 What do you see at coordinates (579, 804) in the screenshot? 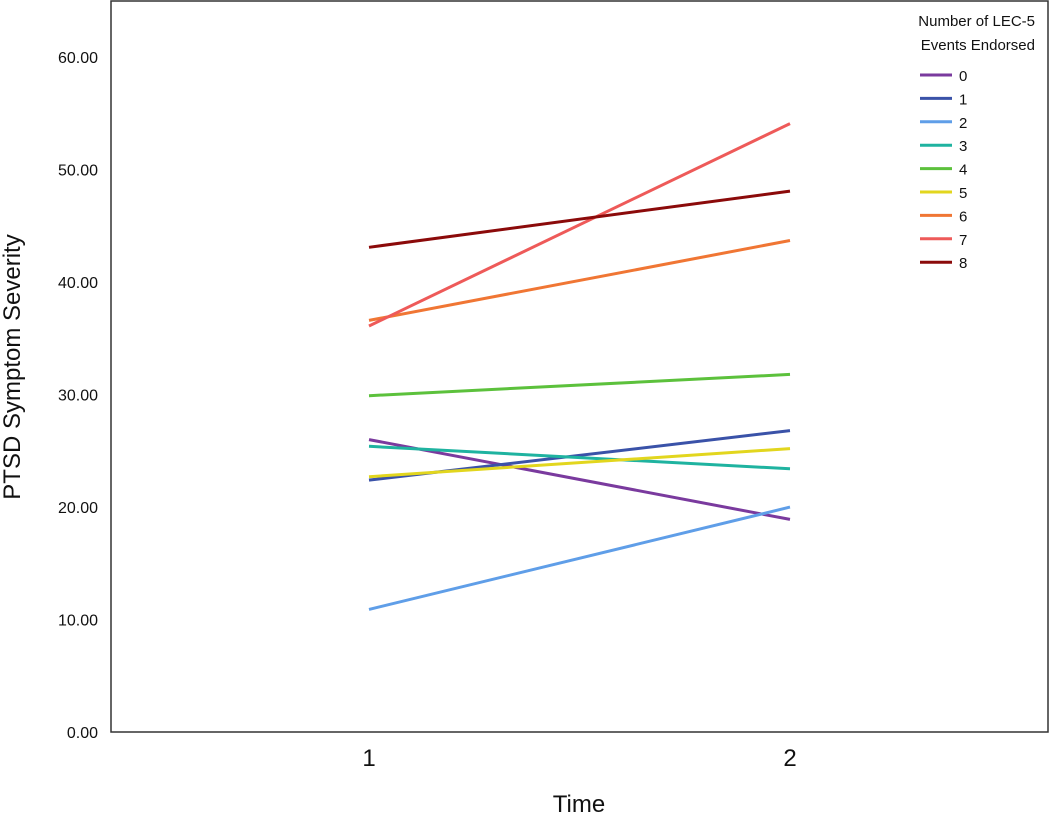
I see `x-axis-label: Time` at bounding box center [579, 804].